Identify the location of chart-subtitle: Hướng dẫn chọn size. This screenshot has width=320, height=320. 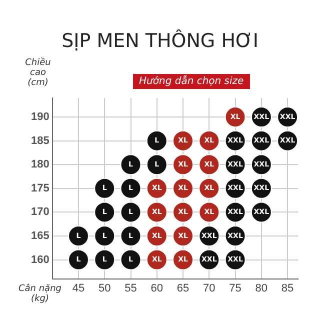
(191, 81).